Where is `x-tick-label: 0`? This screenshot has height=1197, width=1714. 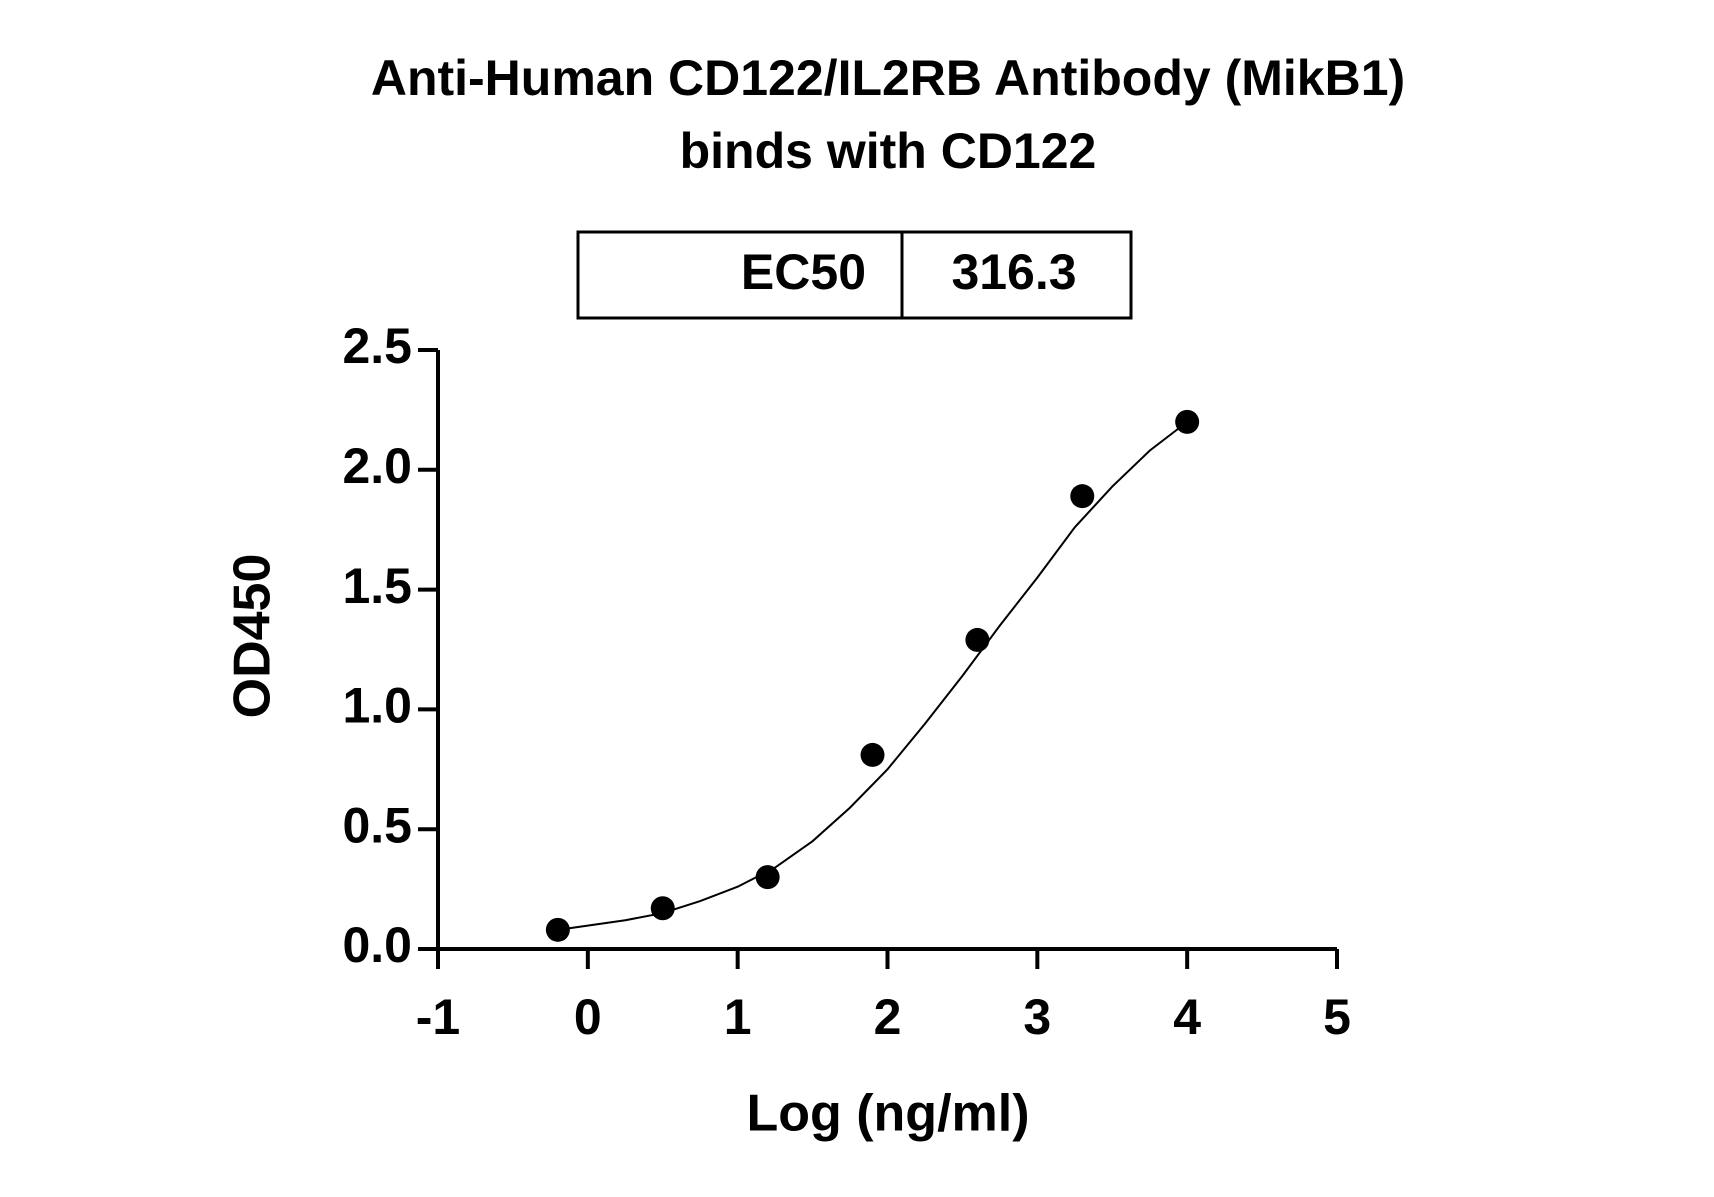
x-tick-label: 0 is located at coordinates (588, 1017).